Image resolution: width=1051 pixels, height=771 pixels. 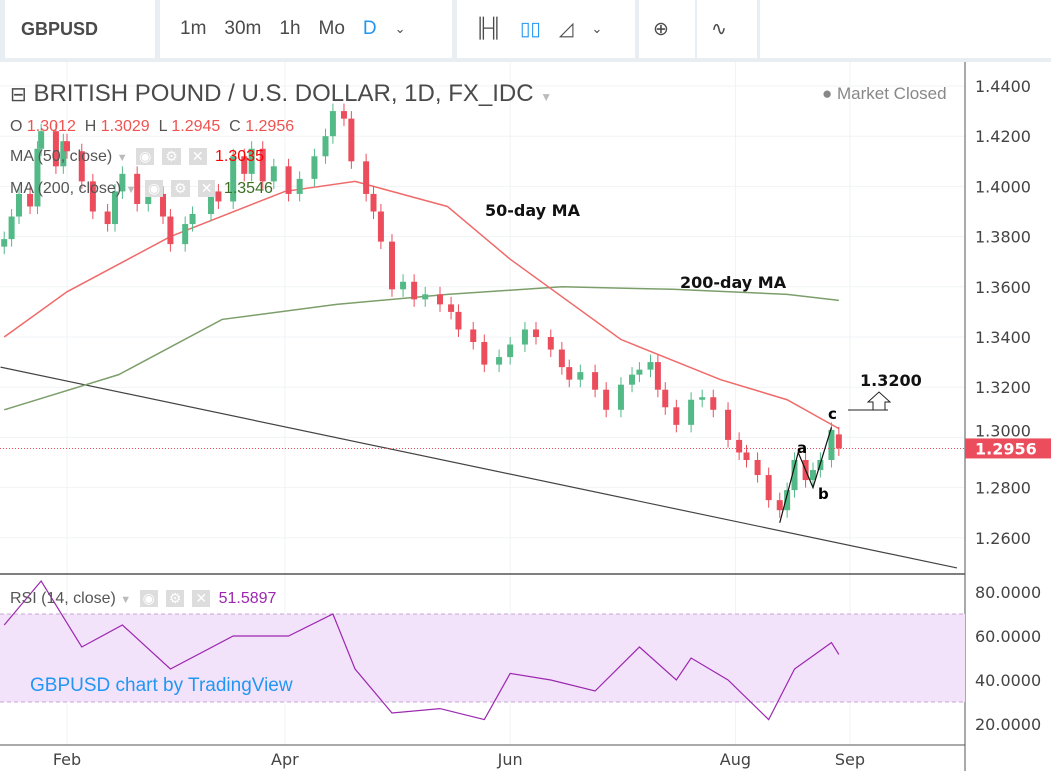 I want to click on rsi-tick-label: 60.0000, so click(x=1008, y=636).